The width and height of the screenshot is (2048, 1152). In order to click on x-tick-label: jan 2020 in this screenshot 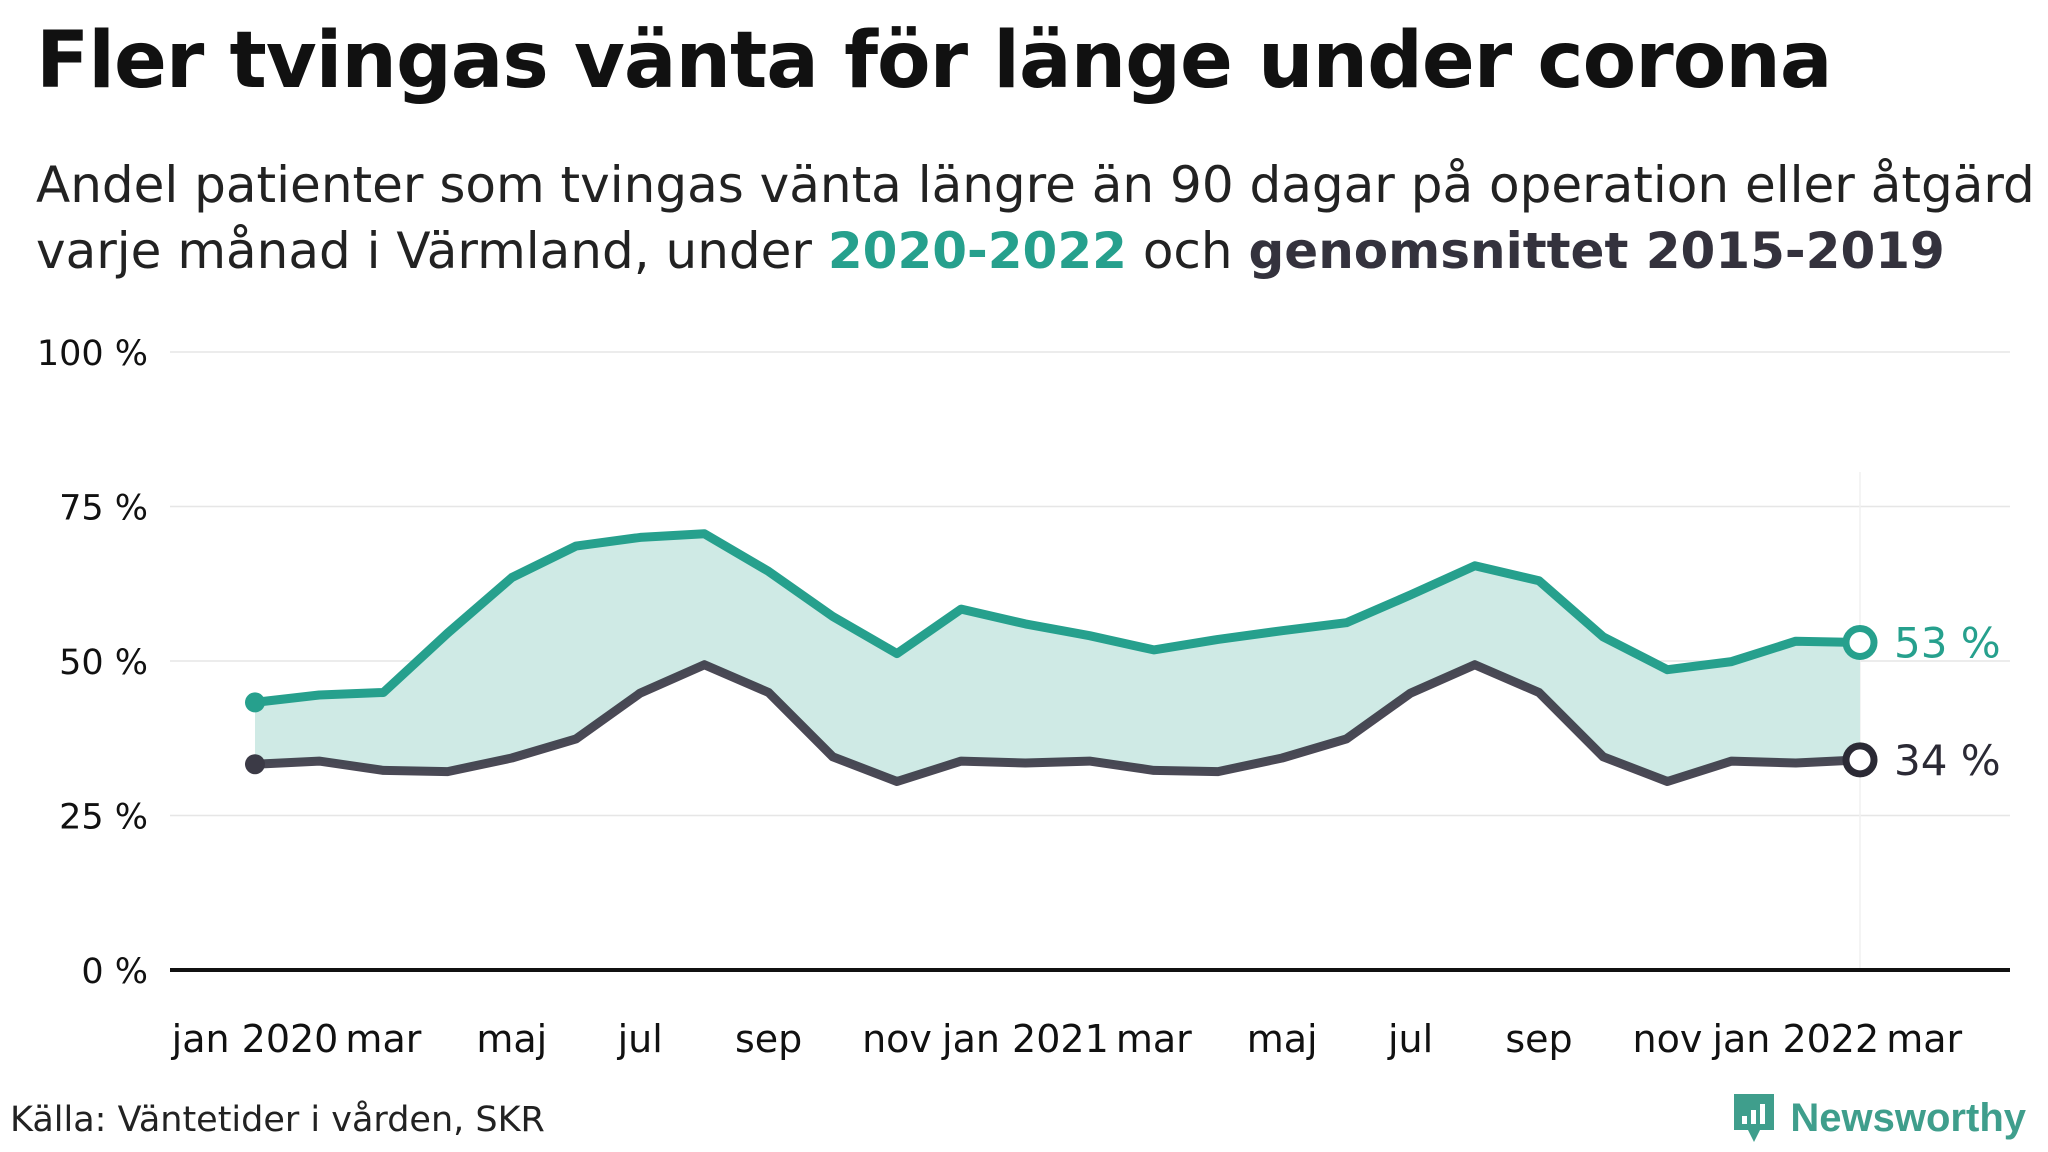, I will do `click(255, 1039)`.